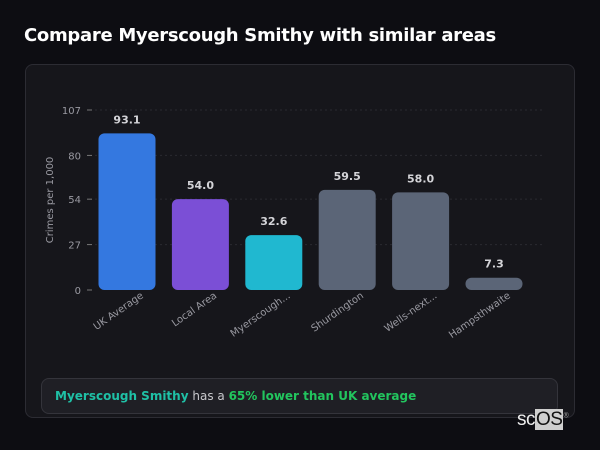 The image size is (600, 450). Describe the element at coordinates (480, 315) in the screenshot. I see `x-tick-label: Hampsthwaite` at that location.